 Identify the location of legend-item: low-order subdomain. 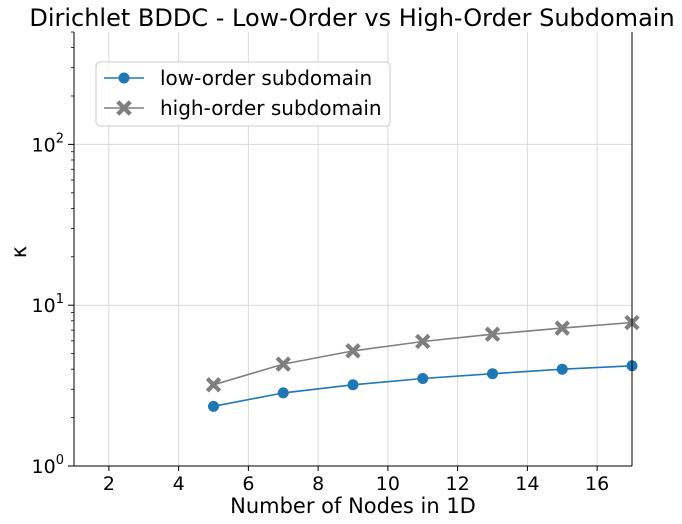
(238, 78).